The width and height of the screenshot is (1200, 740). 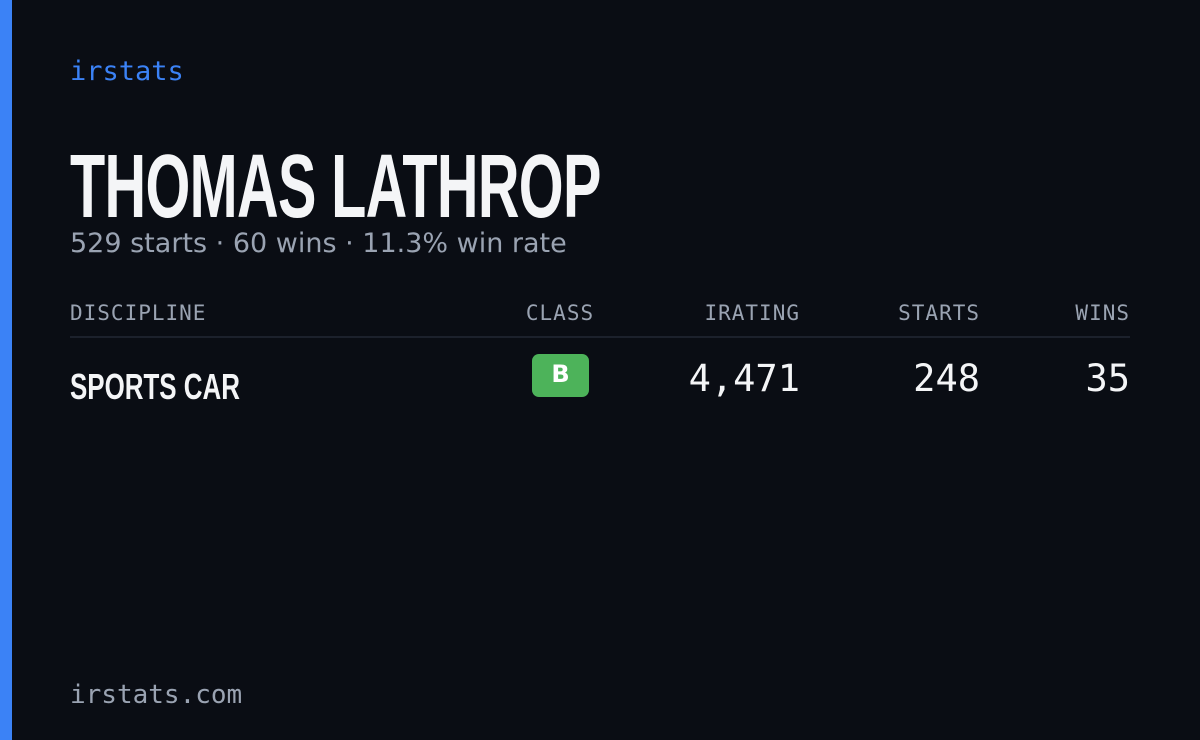 What do you see at coordinates (600, 337) in the screenshot?
I see `header-rule` at bounding box center [600, 337].